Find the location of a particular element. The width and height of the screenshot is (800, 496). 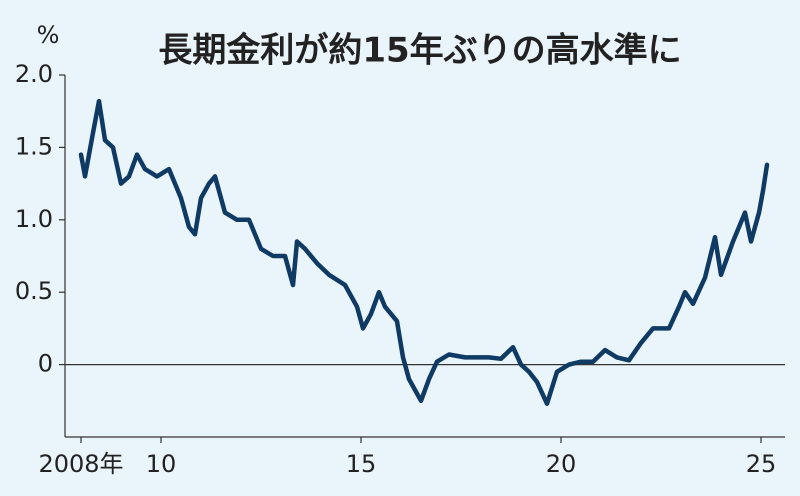

chart-title: 長期金利が約15年ぶりの高水準に is located at coordinates (419, 51).